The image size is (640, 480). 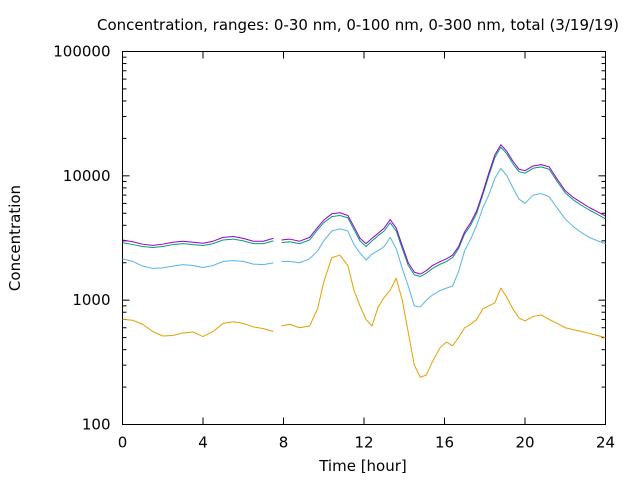 I want to click on y-tick-label: 1000, so click(x=91, y=300).